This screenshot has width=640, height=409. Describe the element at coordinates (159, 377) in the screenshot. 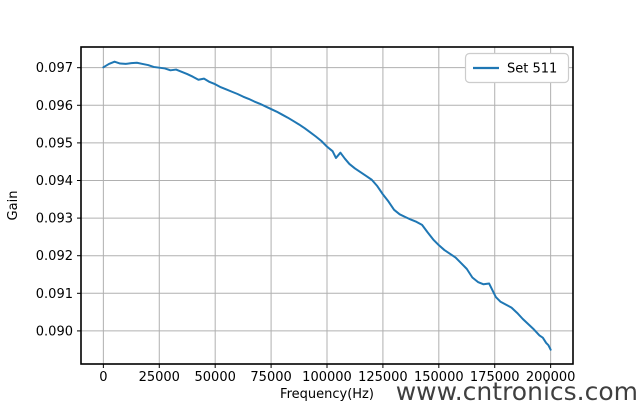

I see `x-tick-label: 25000` at that location.